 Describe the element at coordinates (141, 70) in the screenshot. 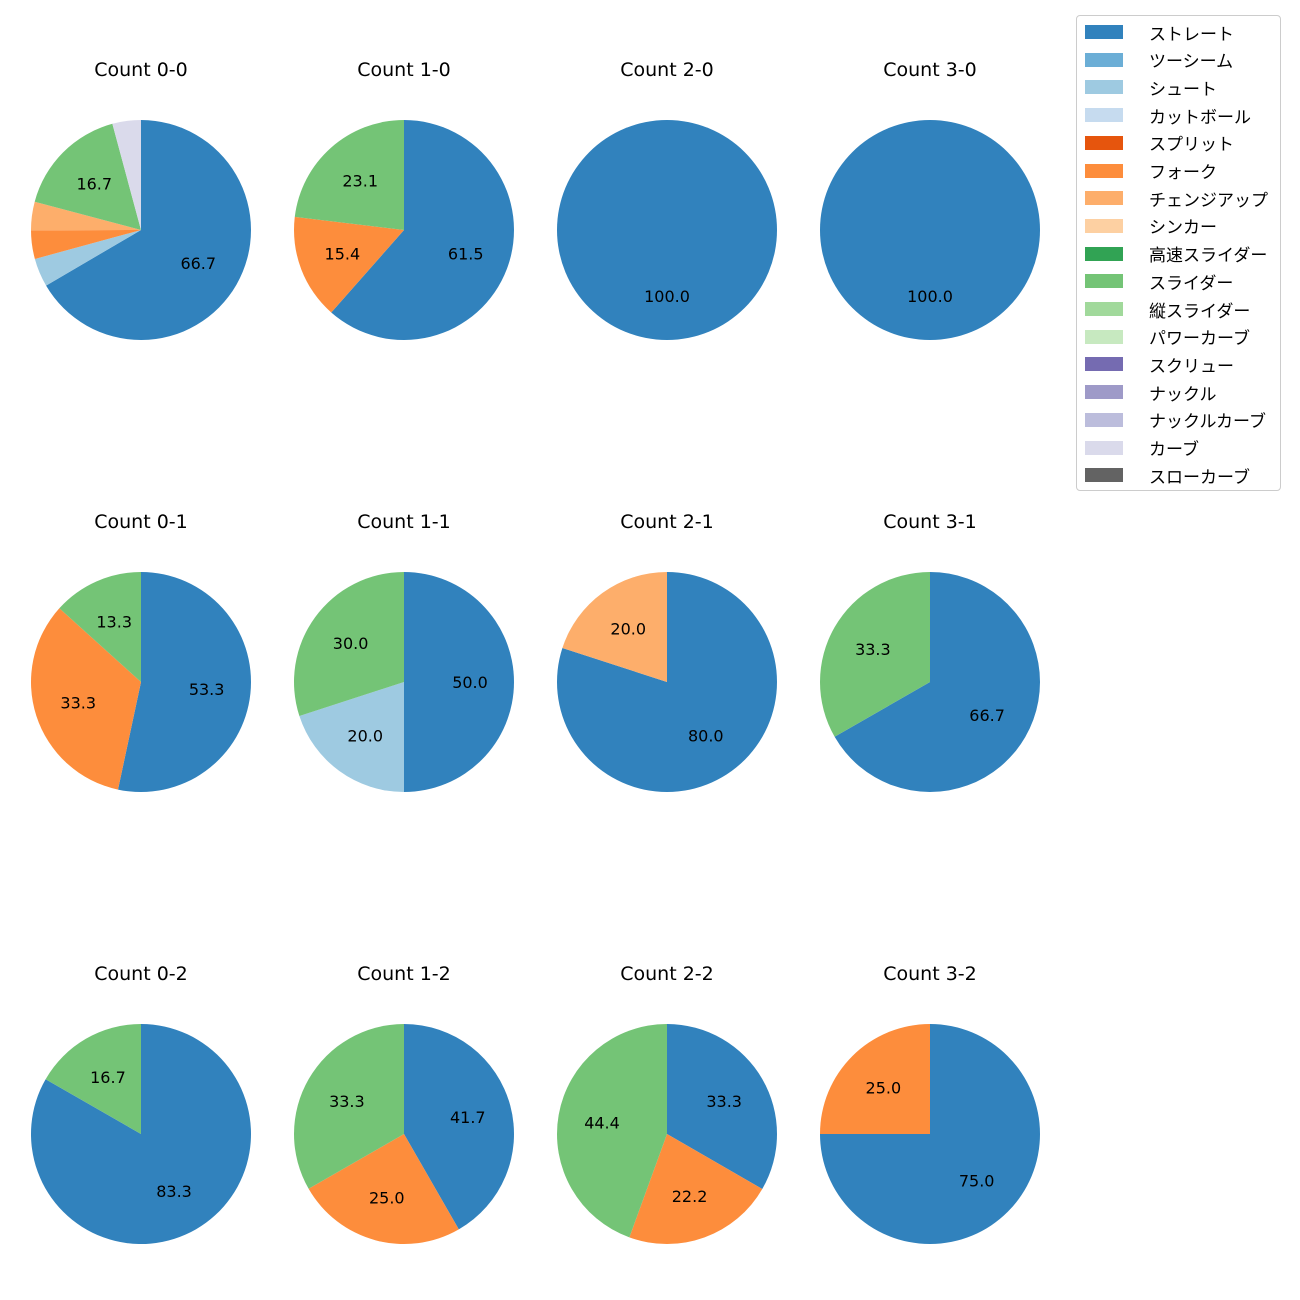

I see `chart-title: Count 0-0` at that location.